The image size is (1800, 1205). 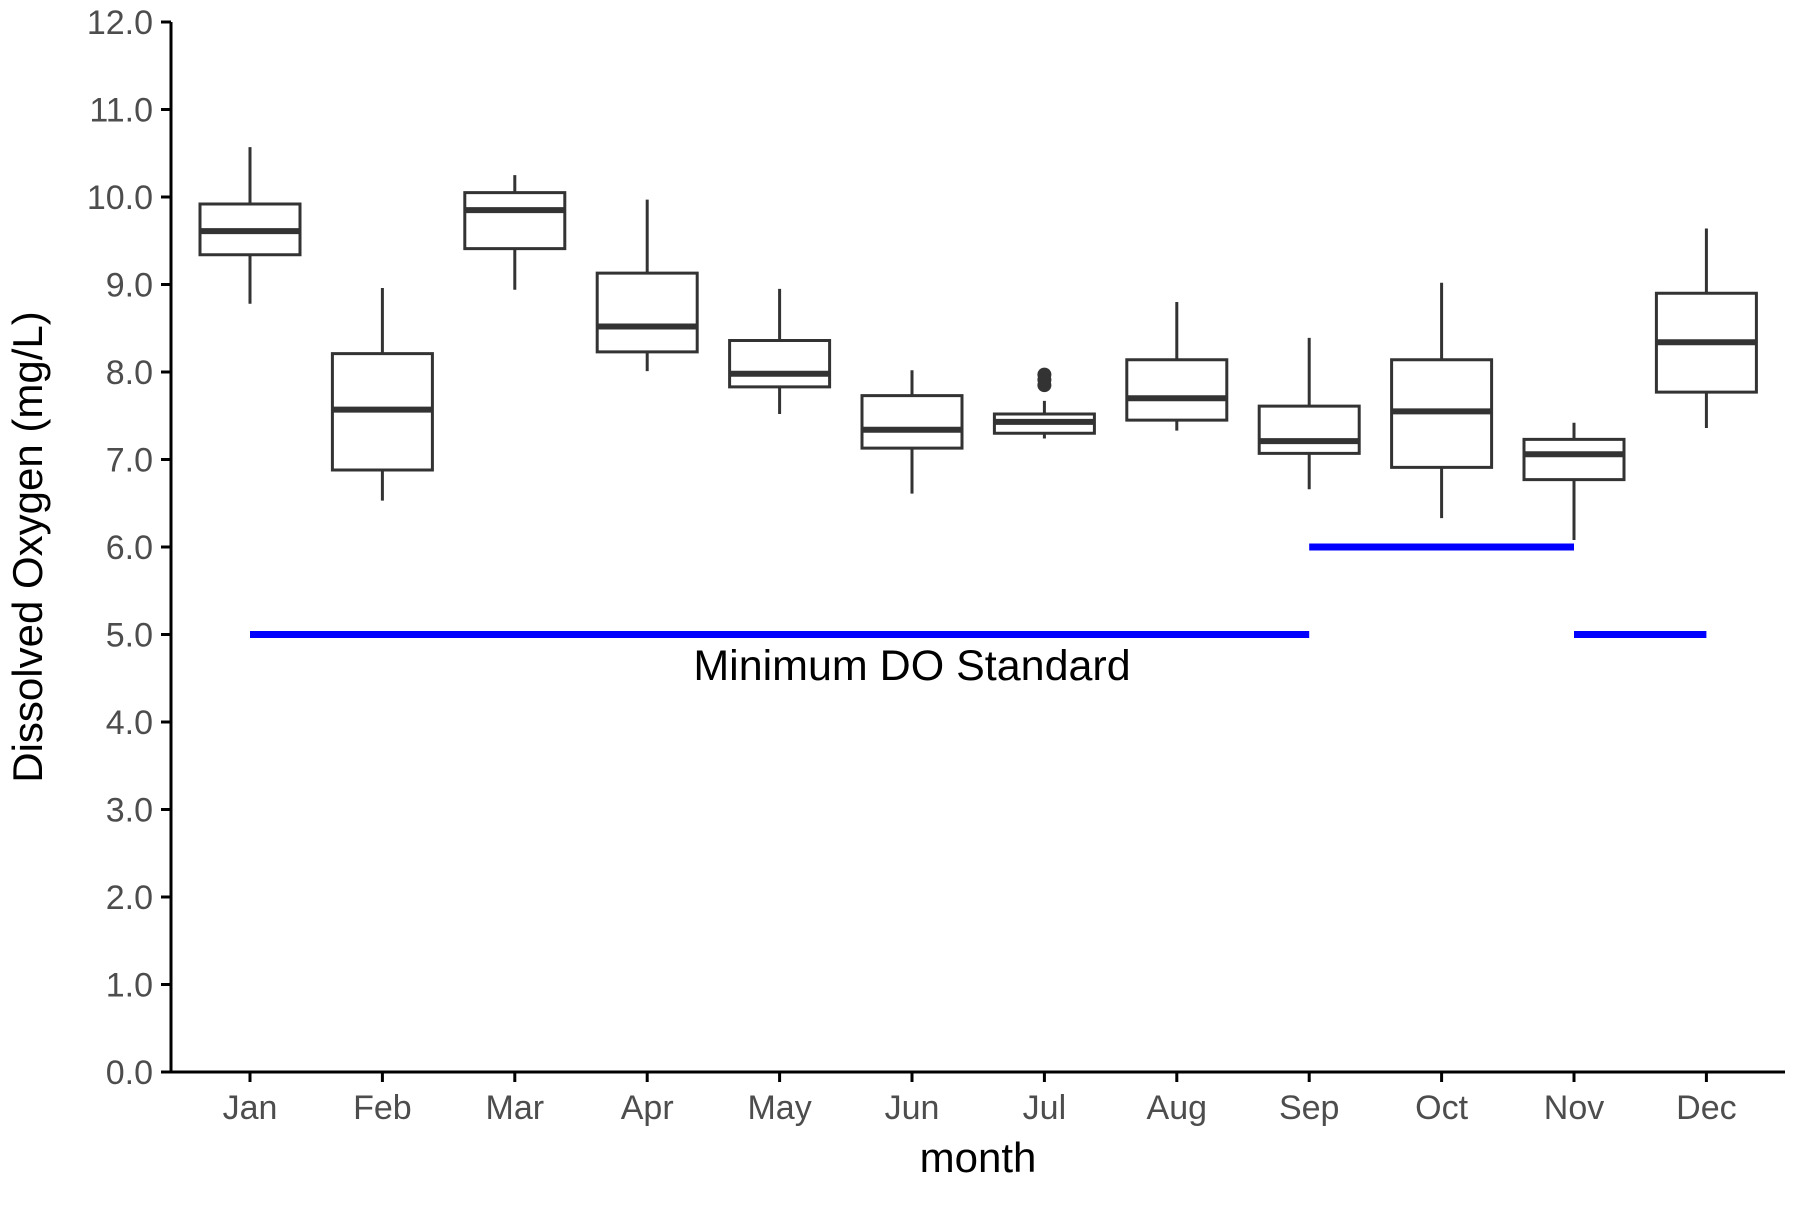 I want to click on box-aug, so click(x=1177, y=366).